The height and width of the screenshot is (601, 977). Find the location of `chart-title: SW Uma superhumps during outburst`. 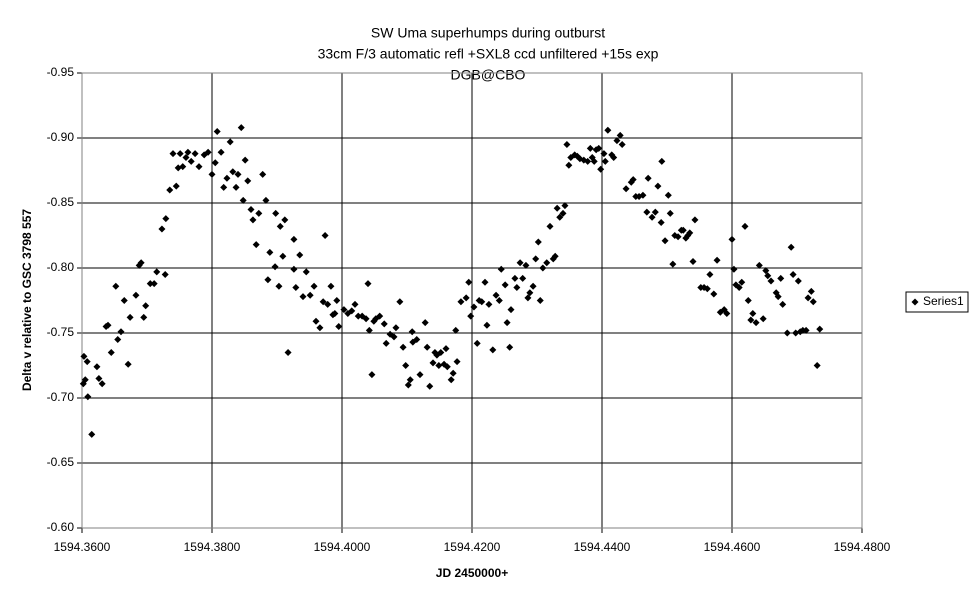

chart-title: SW Uma superhumps during outburst is located at coordinates (488, 33).